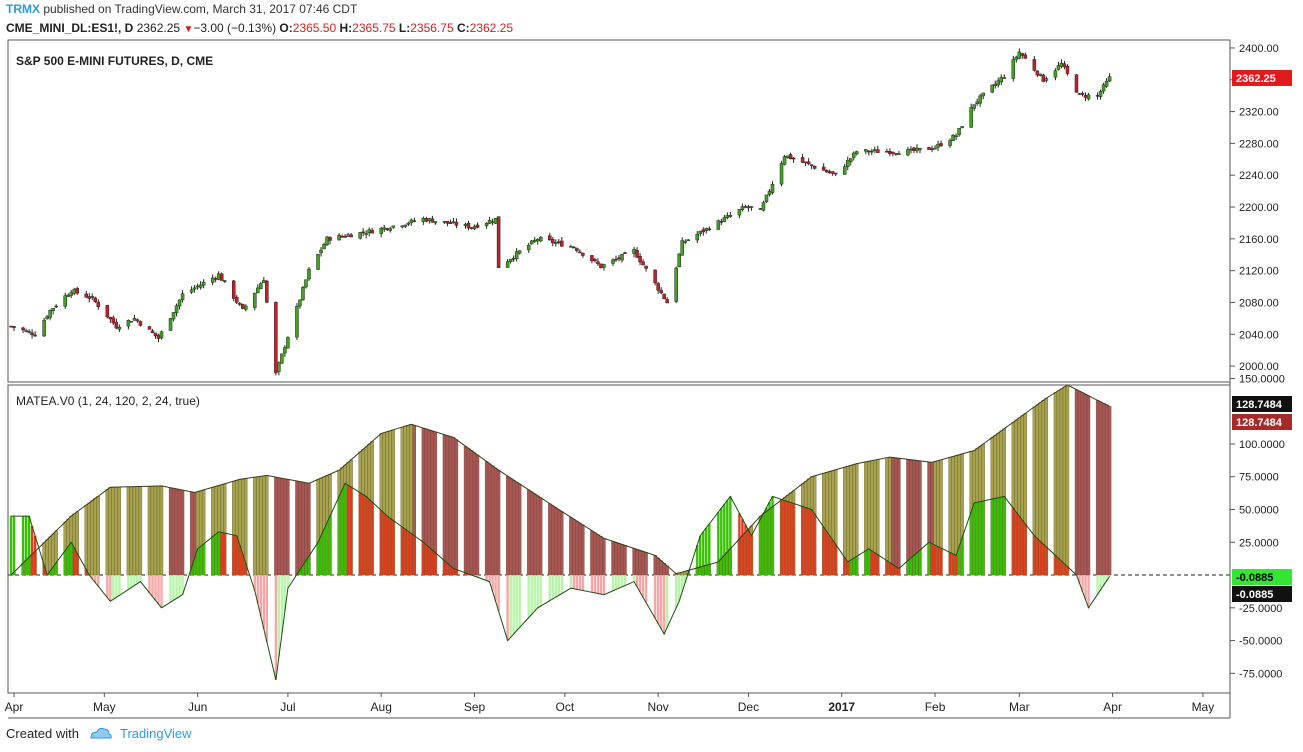 This screenshot has height=752, width=1303. What do you see at coordinates (104, 707) in the screenshot?
I see `time-tick-label: May` at bounding box center [104, 707].